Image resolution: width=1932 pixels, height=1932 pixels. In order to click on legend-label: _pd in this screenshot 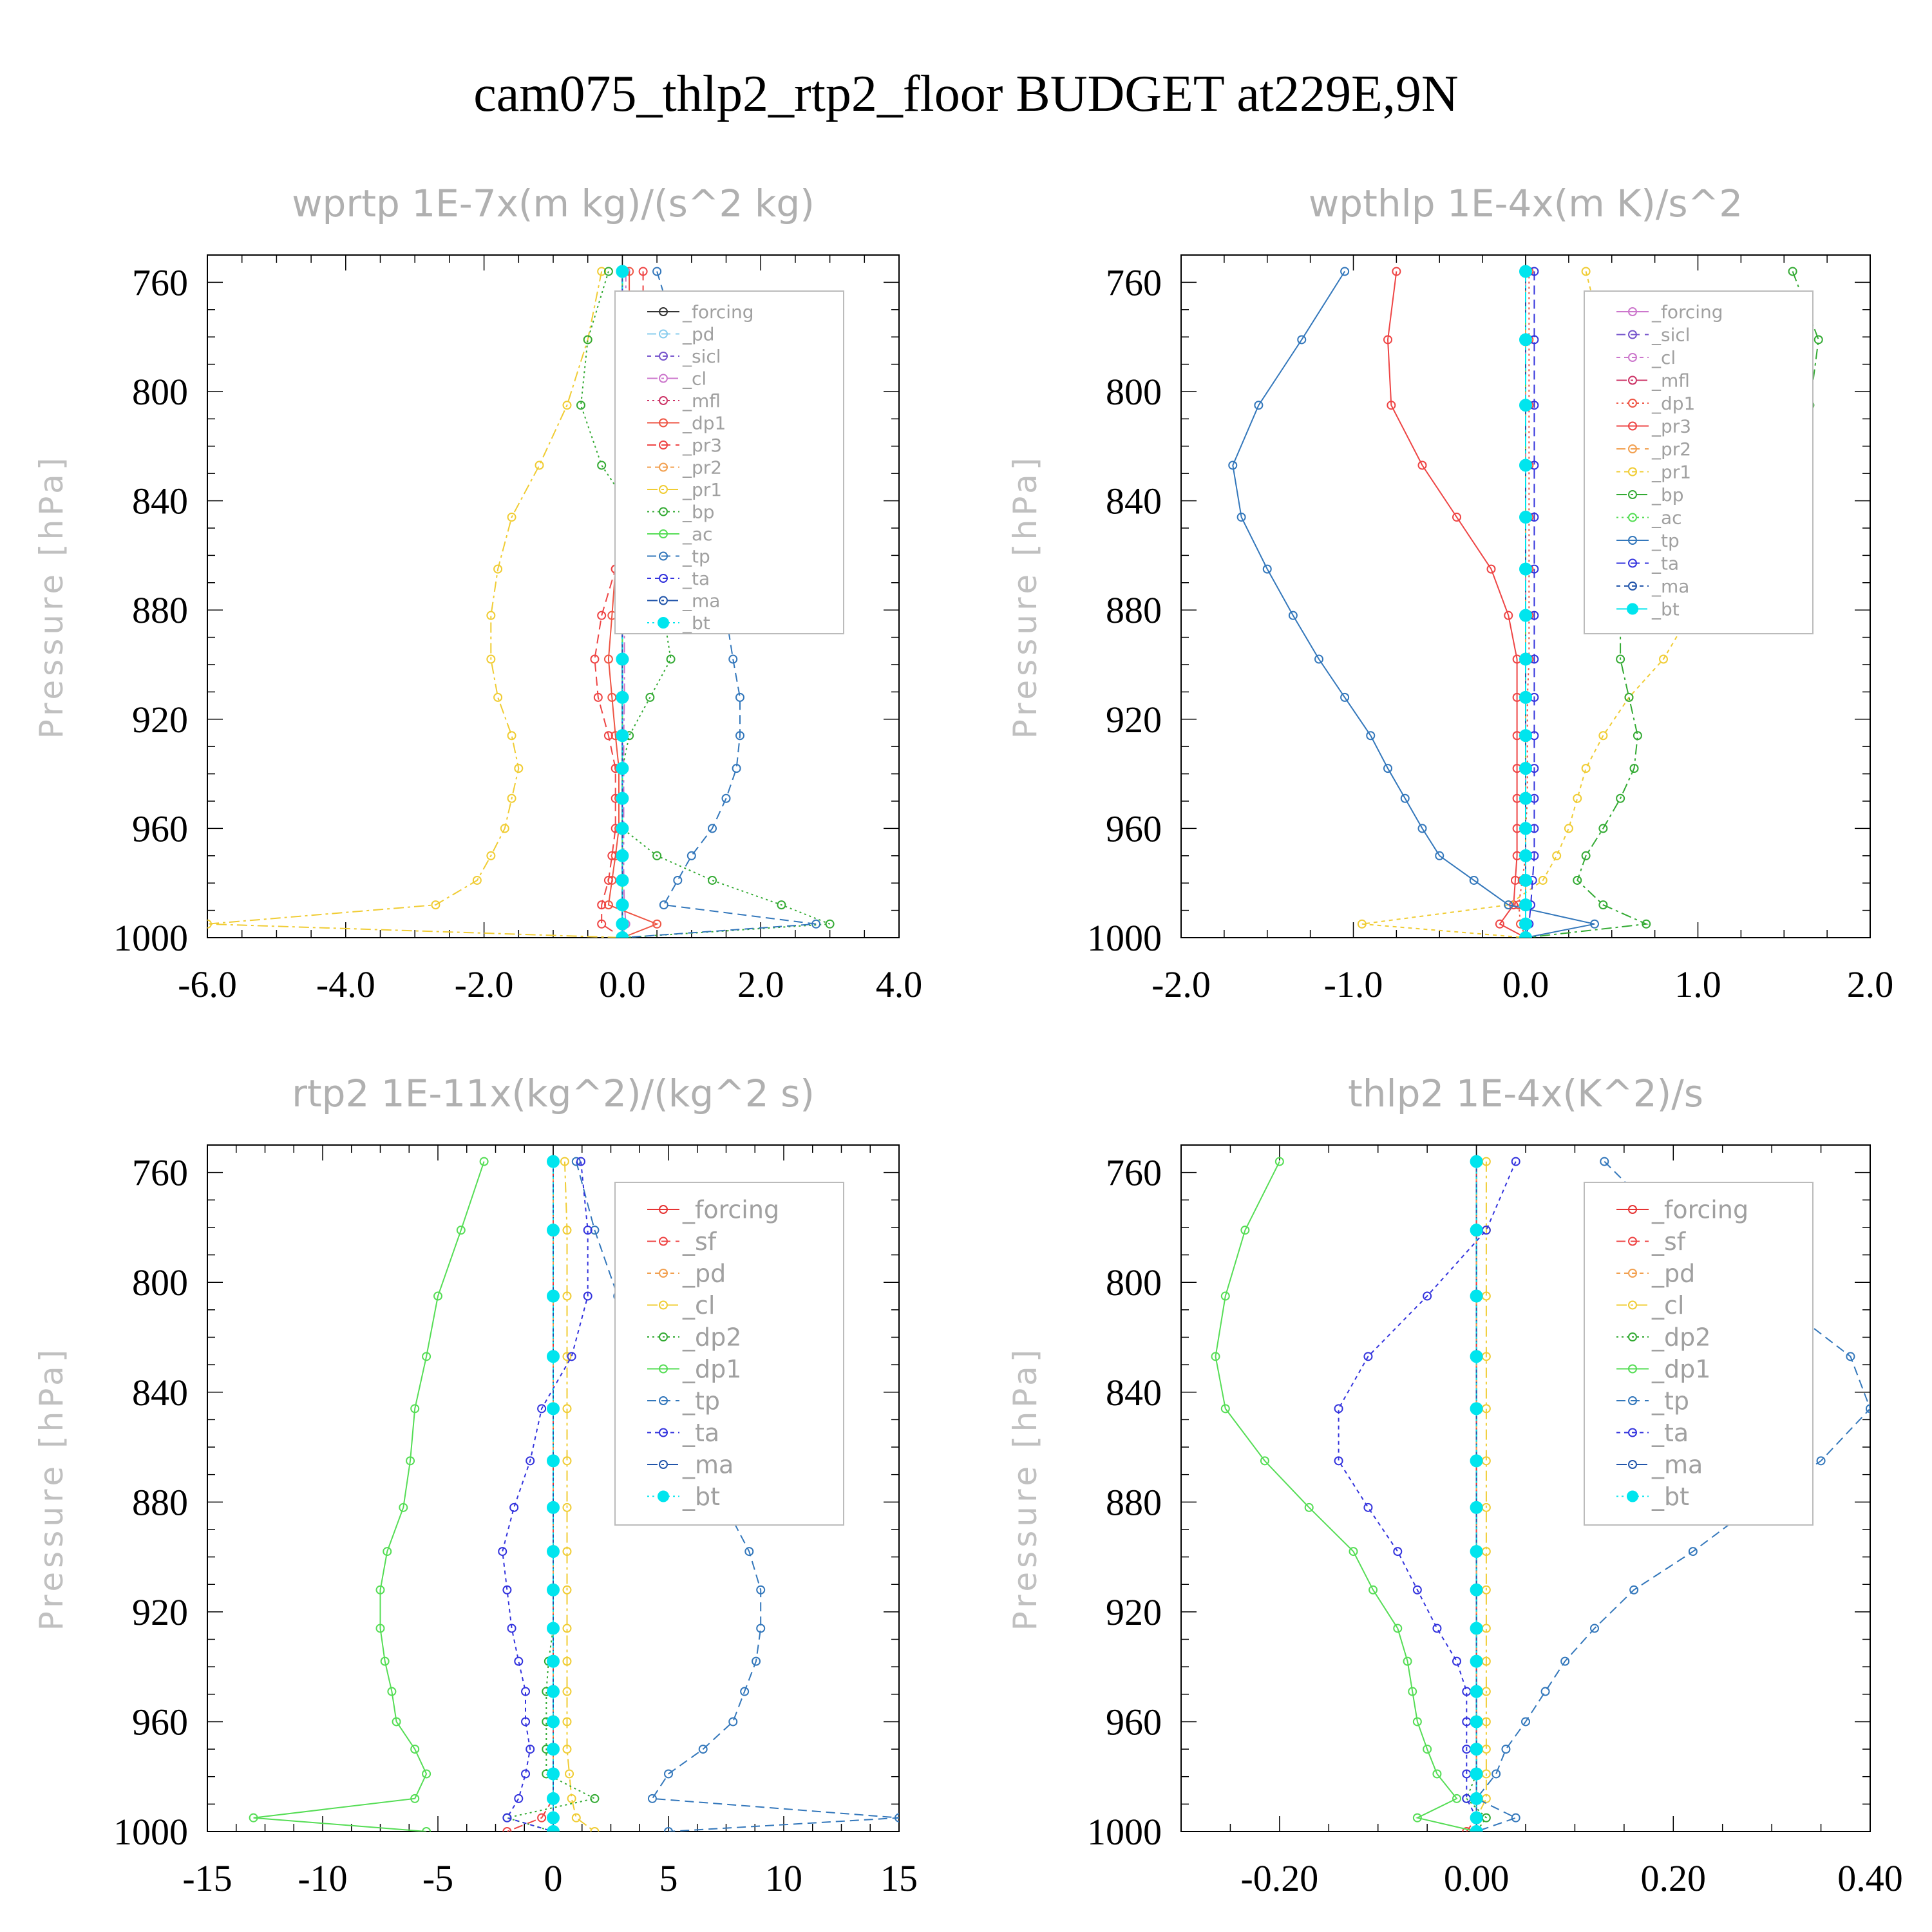, I will do `click(704, 1273)`.